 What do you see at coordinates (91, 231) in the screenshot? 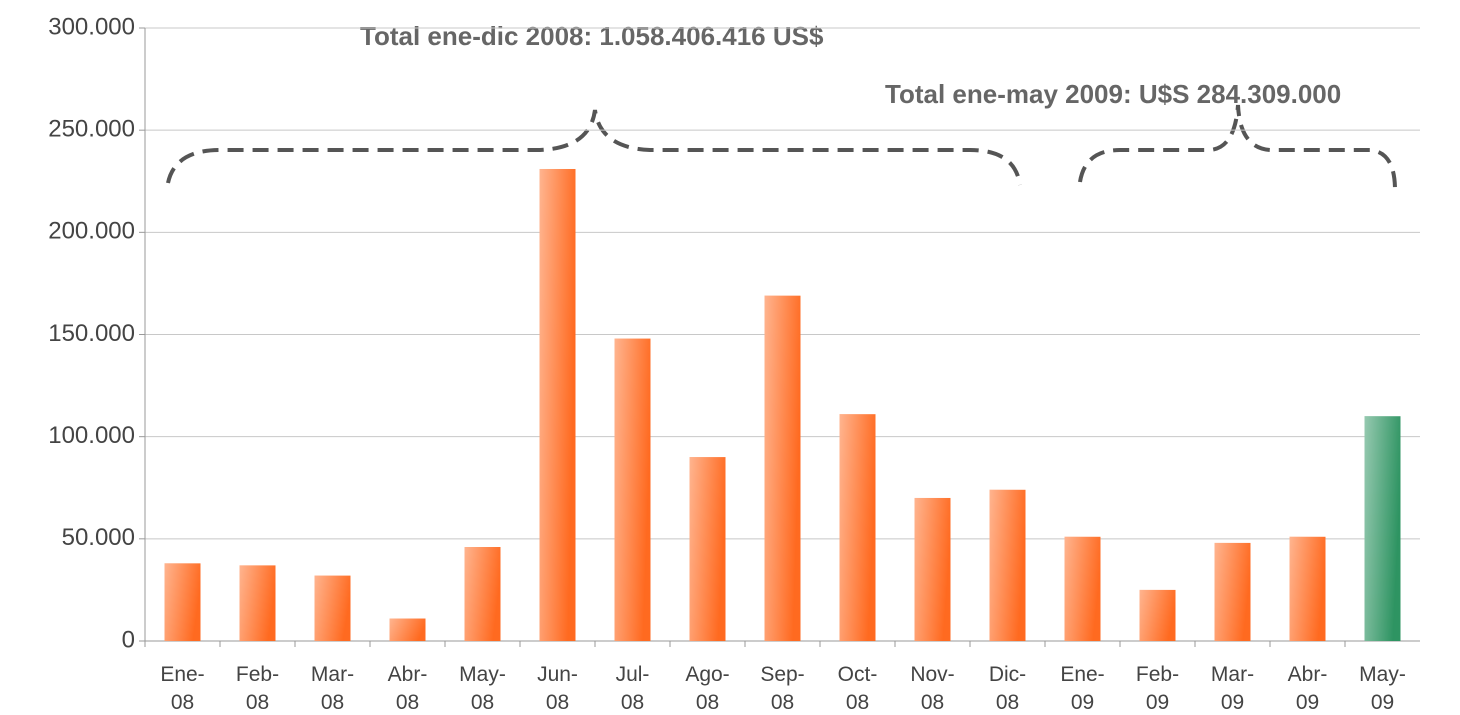
I see `y-tick-label: 200.000` at bounding box center [91, 231].